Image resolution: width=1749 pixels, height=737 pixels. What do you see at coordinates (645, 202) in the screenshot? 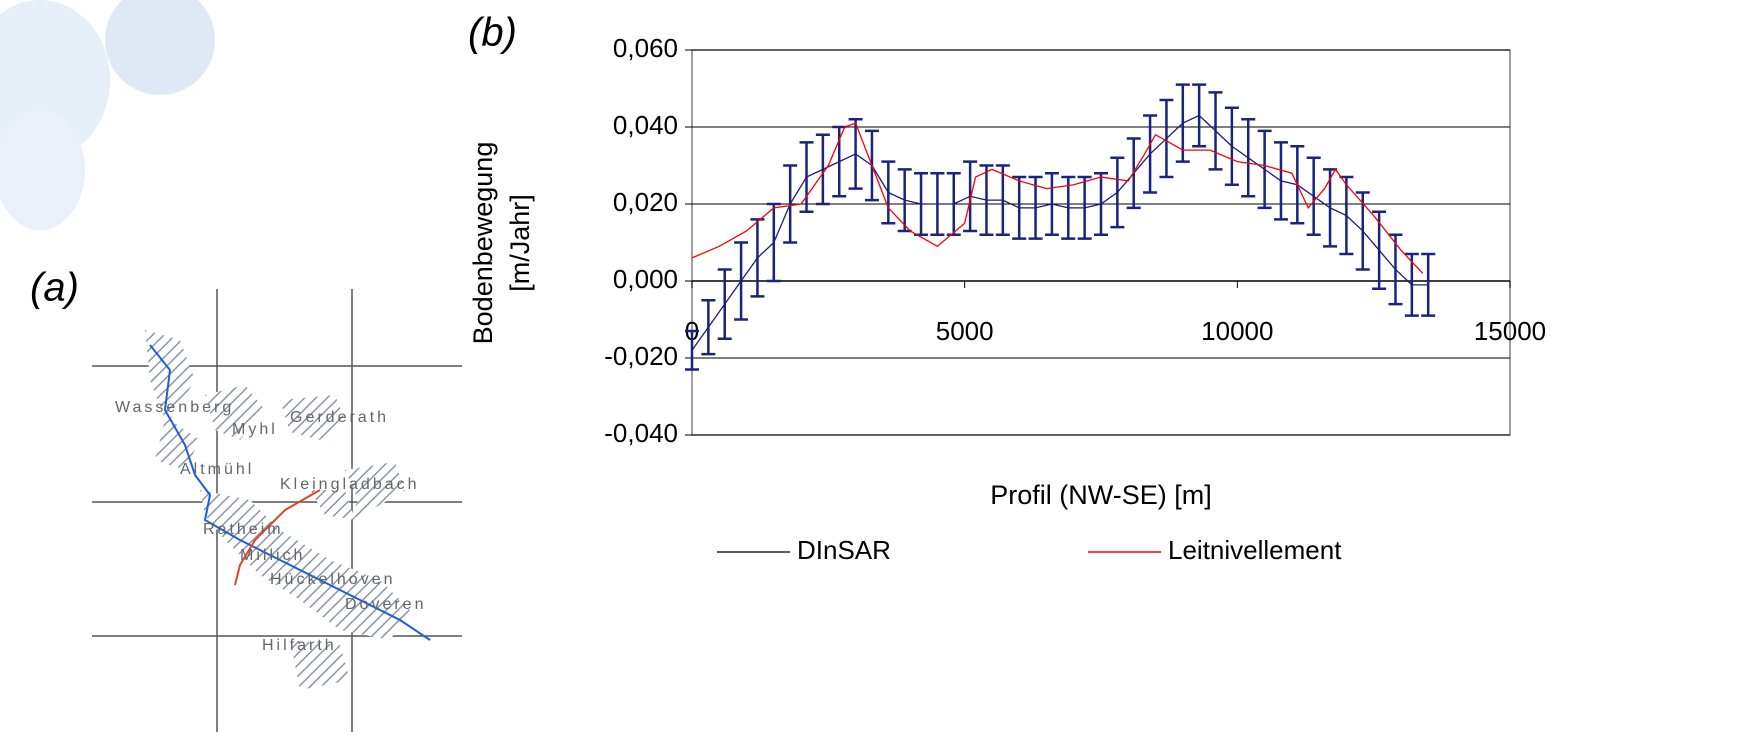
I see `y-tick-label: 0,020` at bounding box center [645, 202].